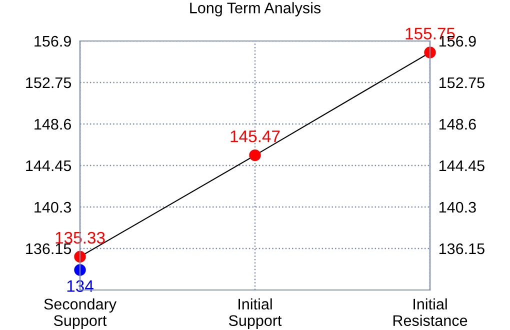 The height and width of the screenshot is (330, 510). What do you see at coordinates (80, 314) in the screenshot?
I see `x-tick-label: Secondary Support` at bounding box center [80, 314].